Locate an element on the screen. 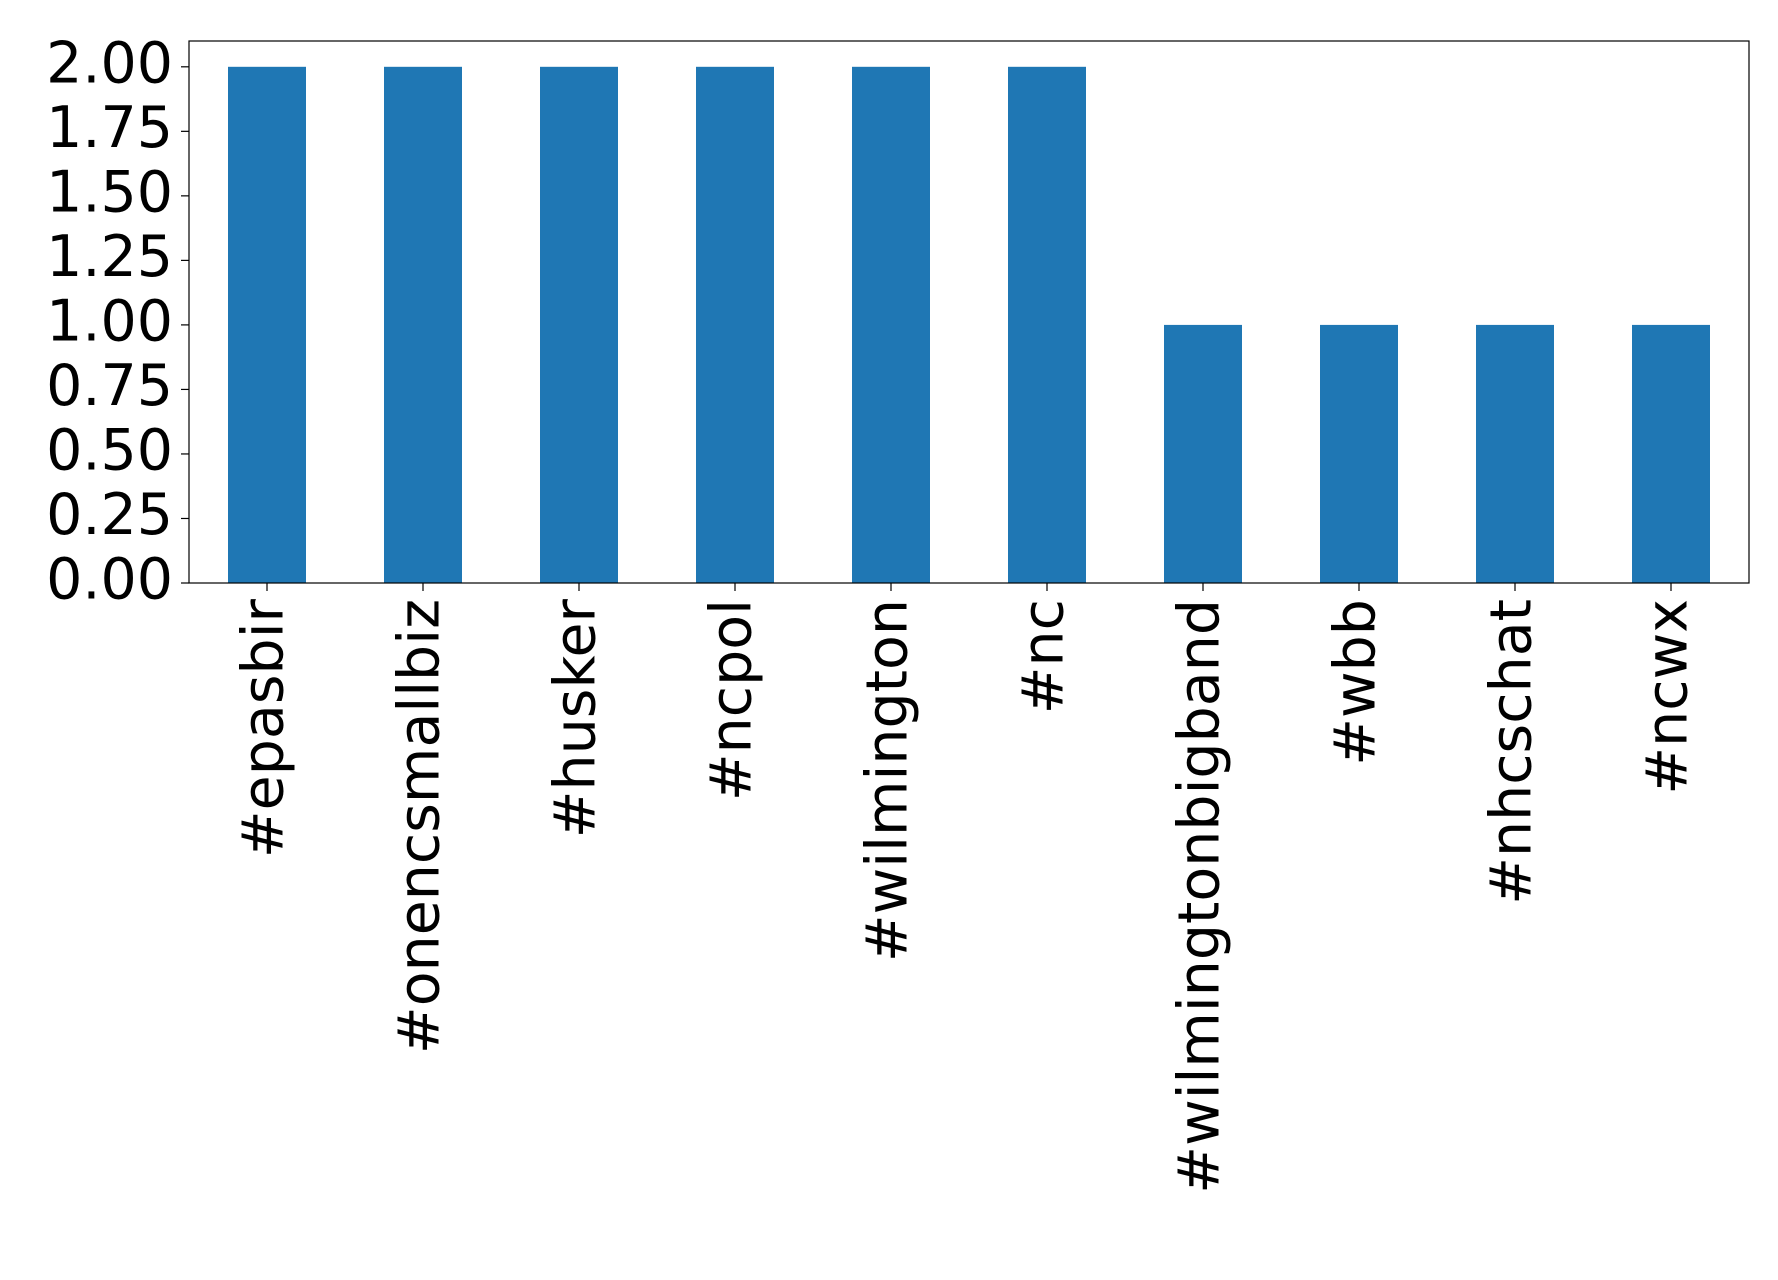 The height and width of the screenshot is (1280, 1778). x-tick-label: #ncpol is located at coordinates (732, 700).